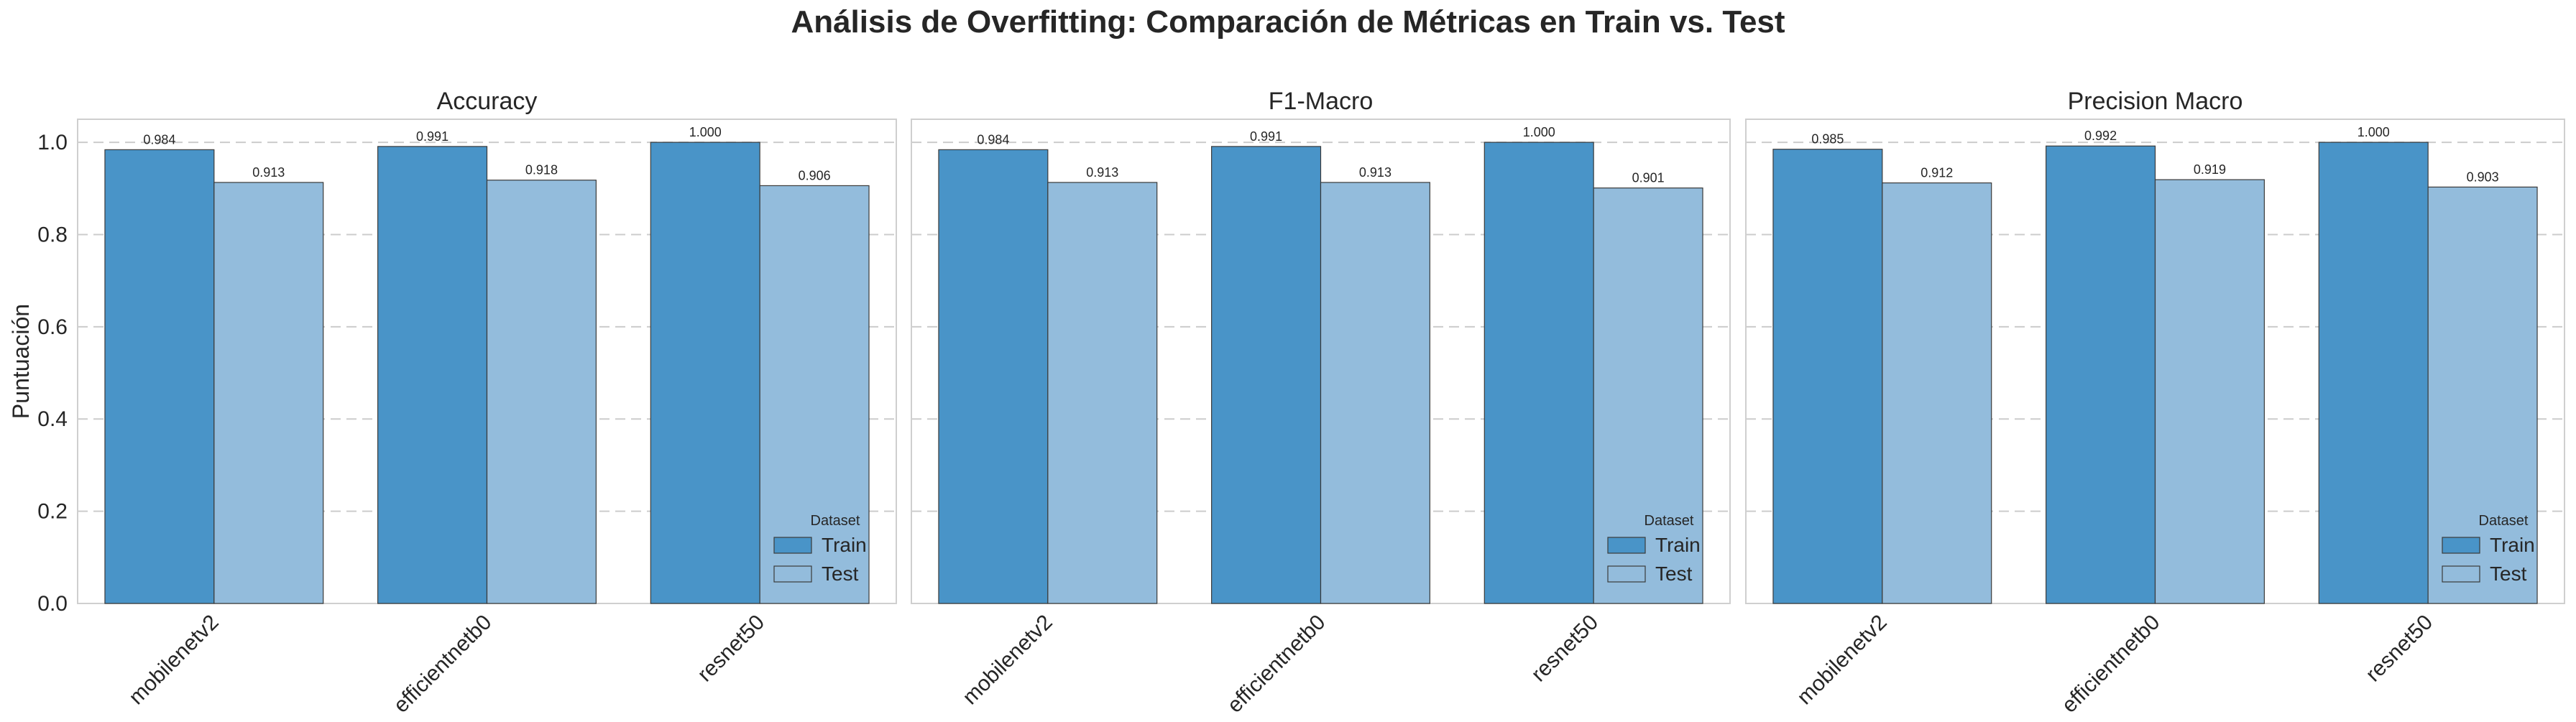 This screenshot has height=722, width=2576. What do you see at coordinates (52, 142) in the screenshot?
I see `panel-1-ytick-label: 1.0` at bounding box center [52, 142].